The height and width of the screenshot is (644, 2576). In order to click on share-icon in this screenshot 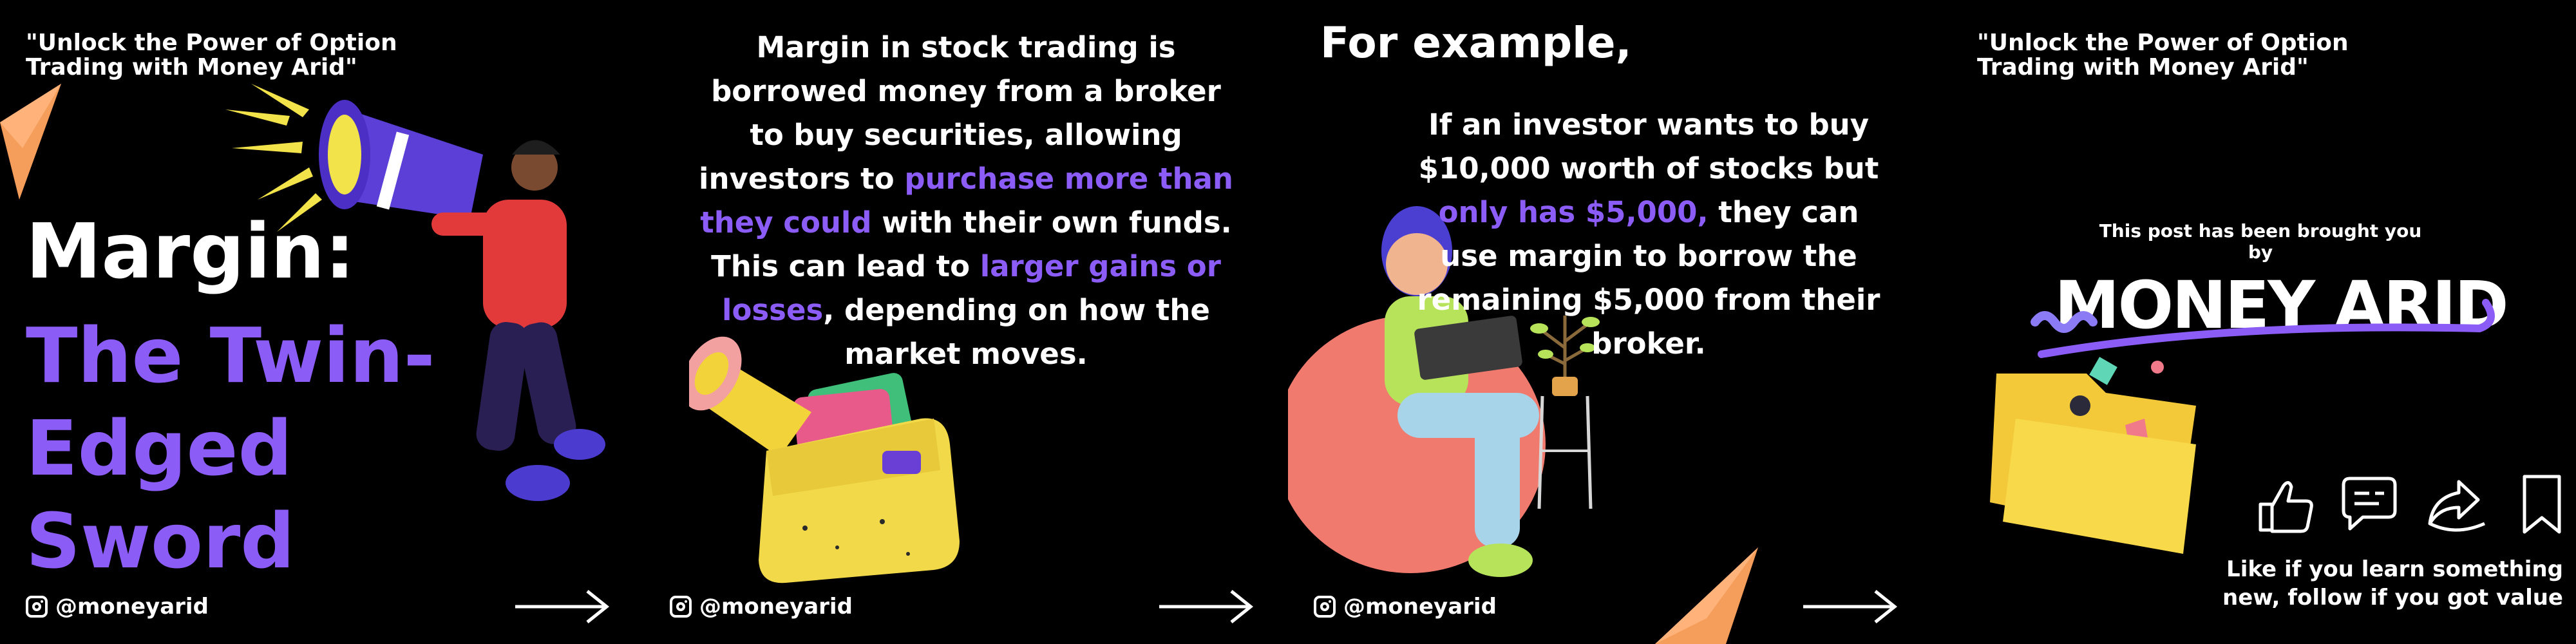, I will do `click(2456, 505)`.